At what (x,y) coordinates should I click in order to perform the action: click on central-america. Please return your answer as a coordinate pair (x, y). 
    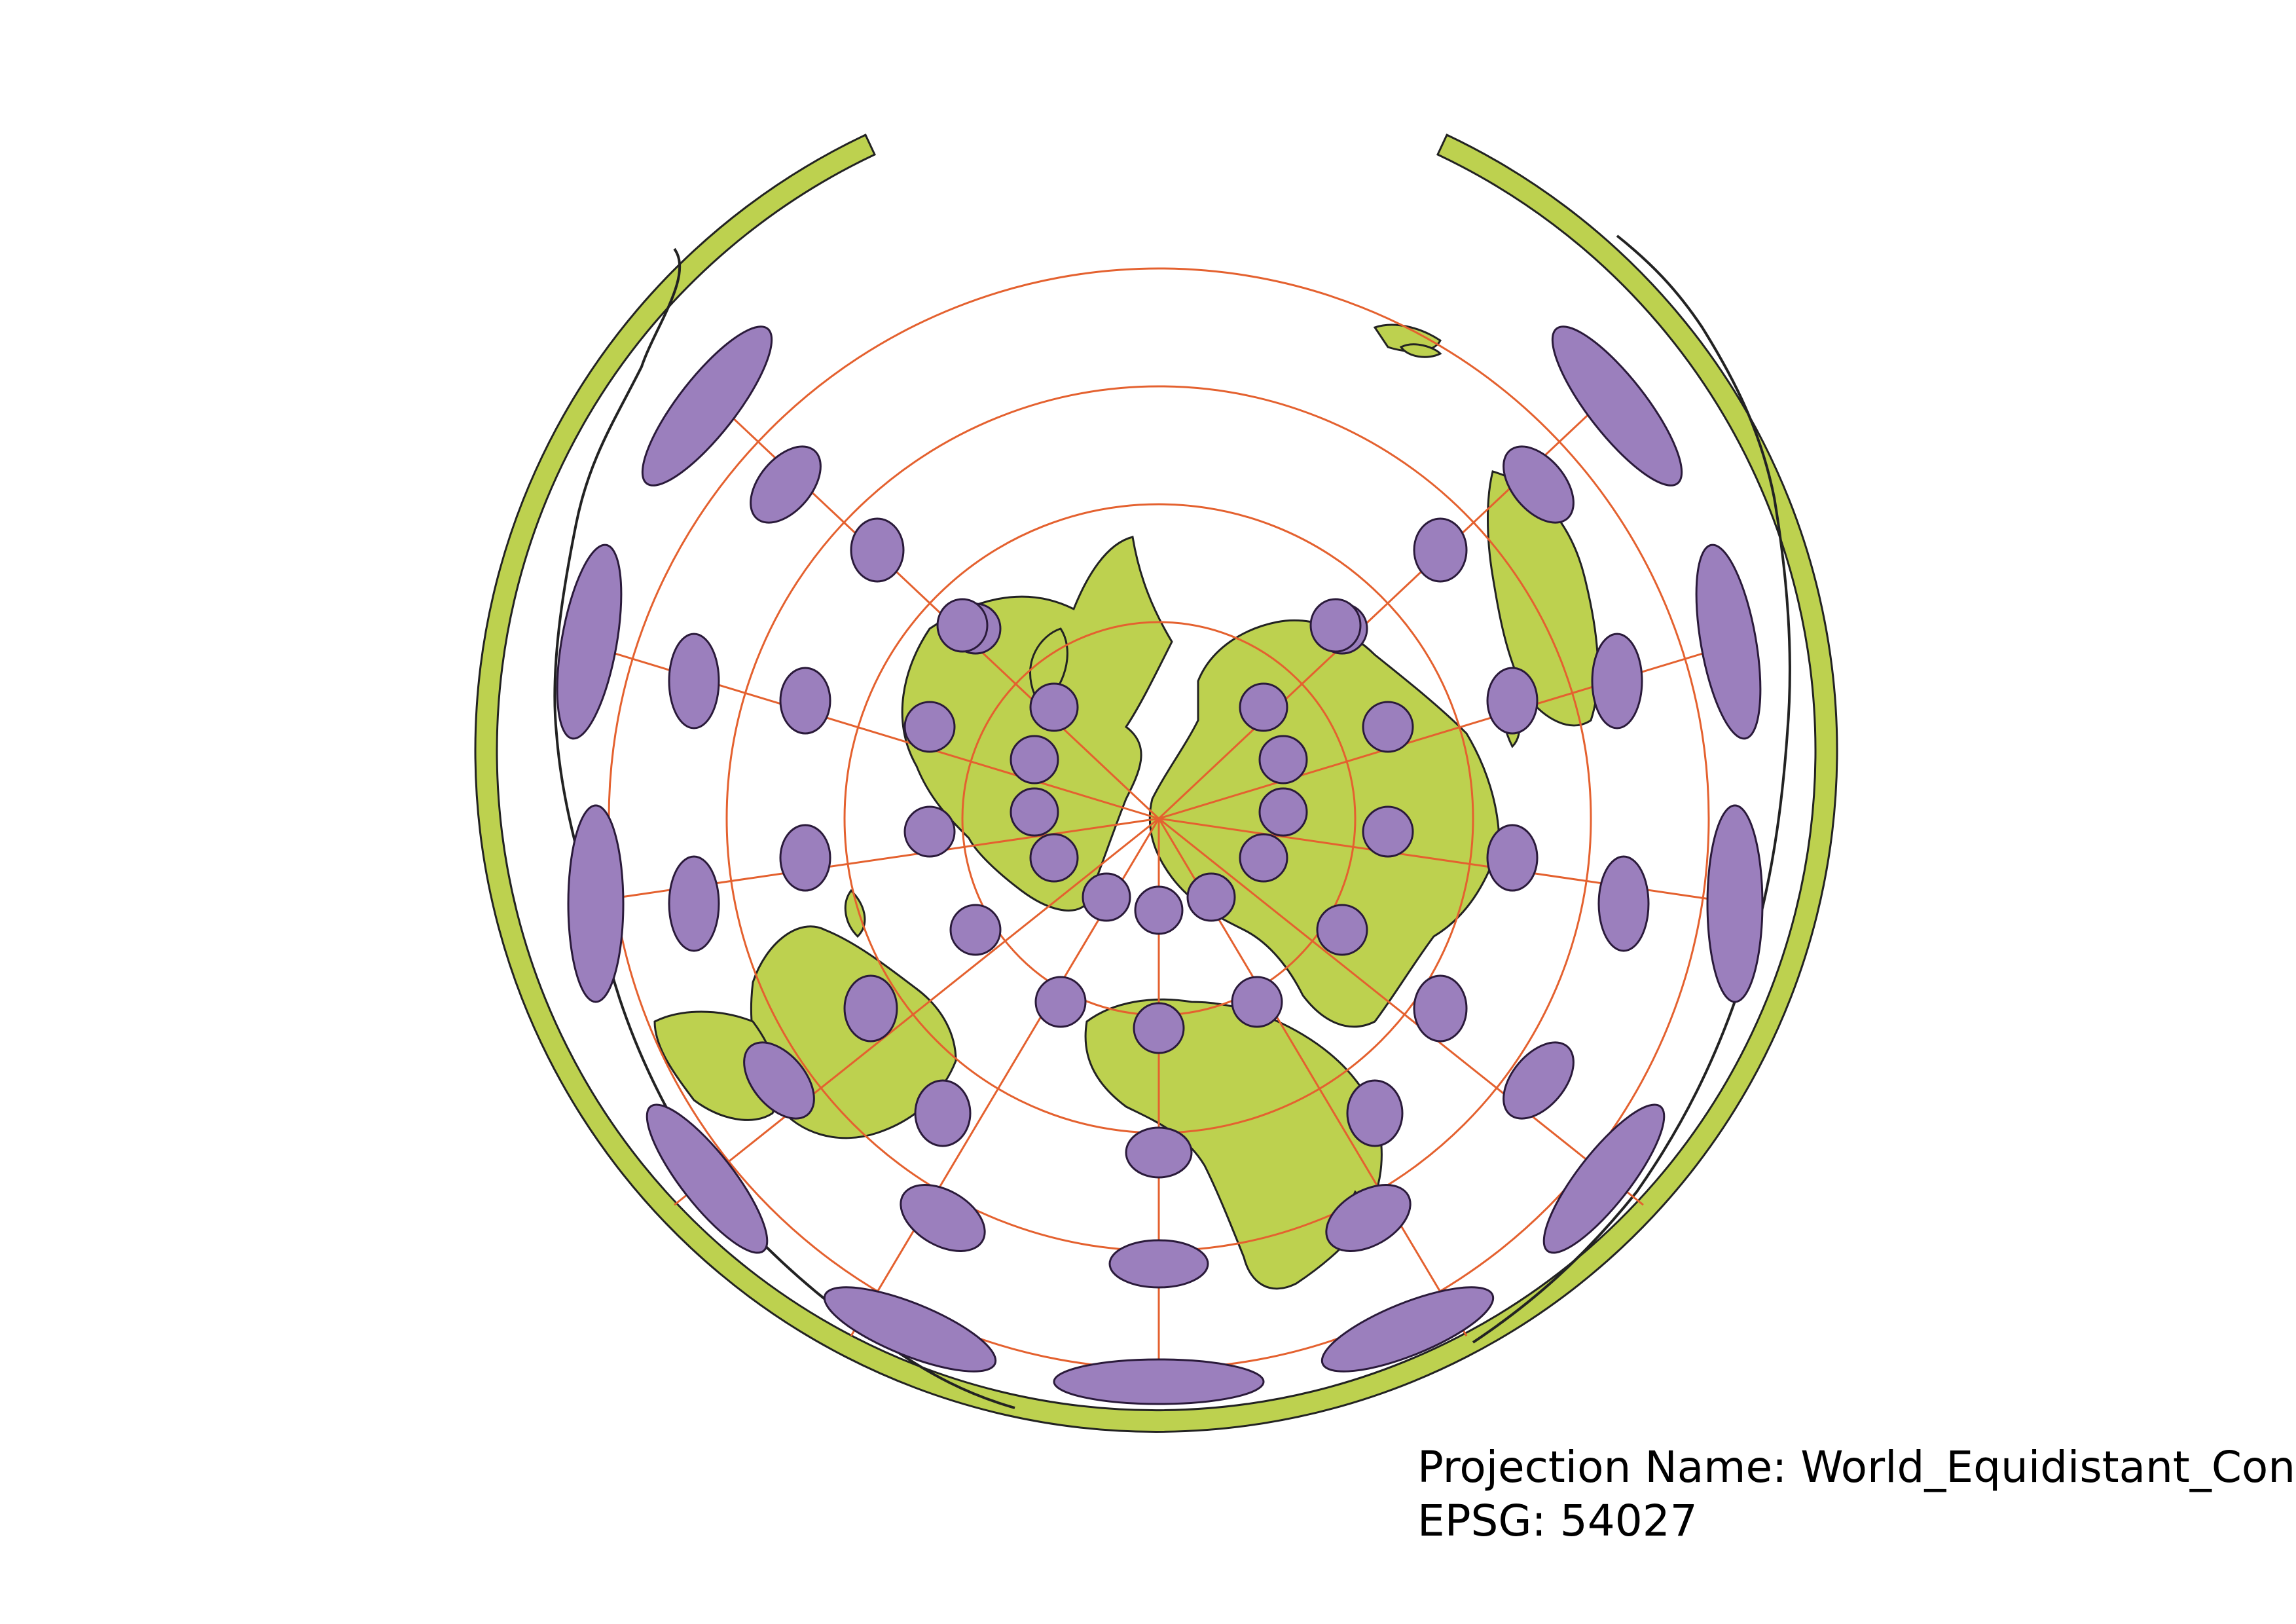
    Looking at the image, I should click on (855, 913).